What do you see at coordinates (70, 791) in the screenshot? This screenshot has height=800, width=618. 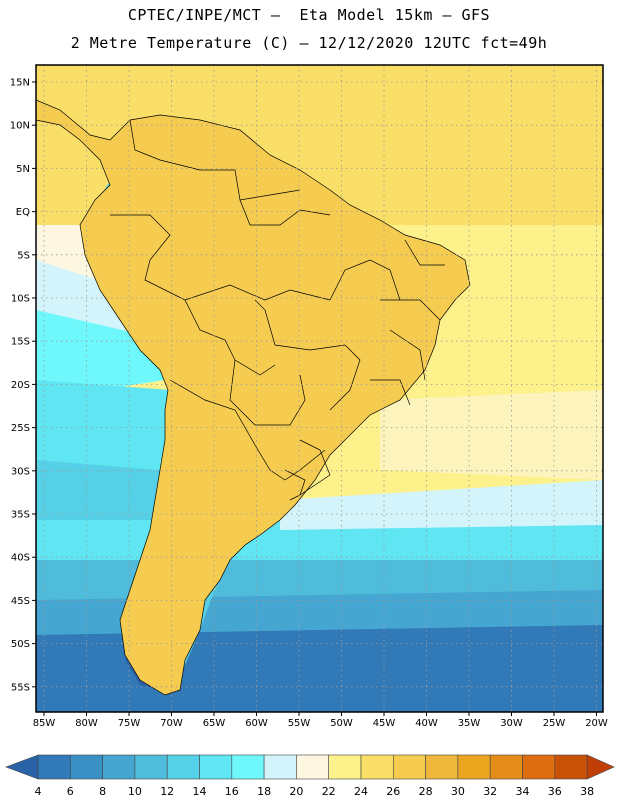 I see `colorbar-label: 6` at bounding box center [70, 791].